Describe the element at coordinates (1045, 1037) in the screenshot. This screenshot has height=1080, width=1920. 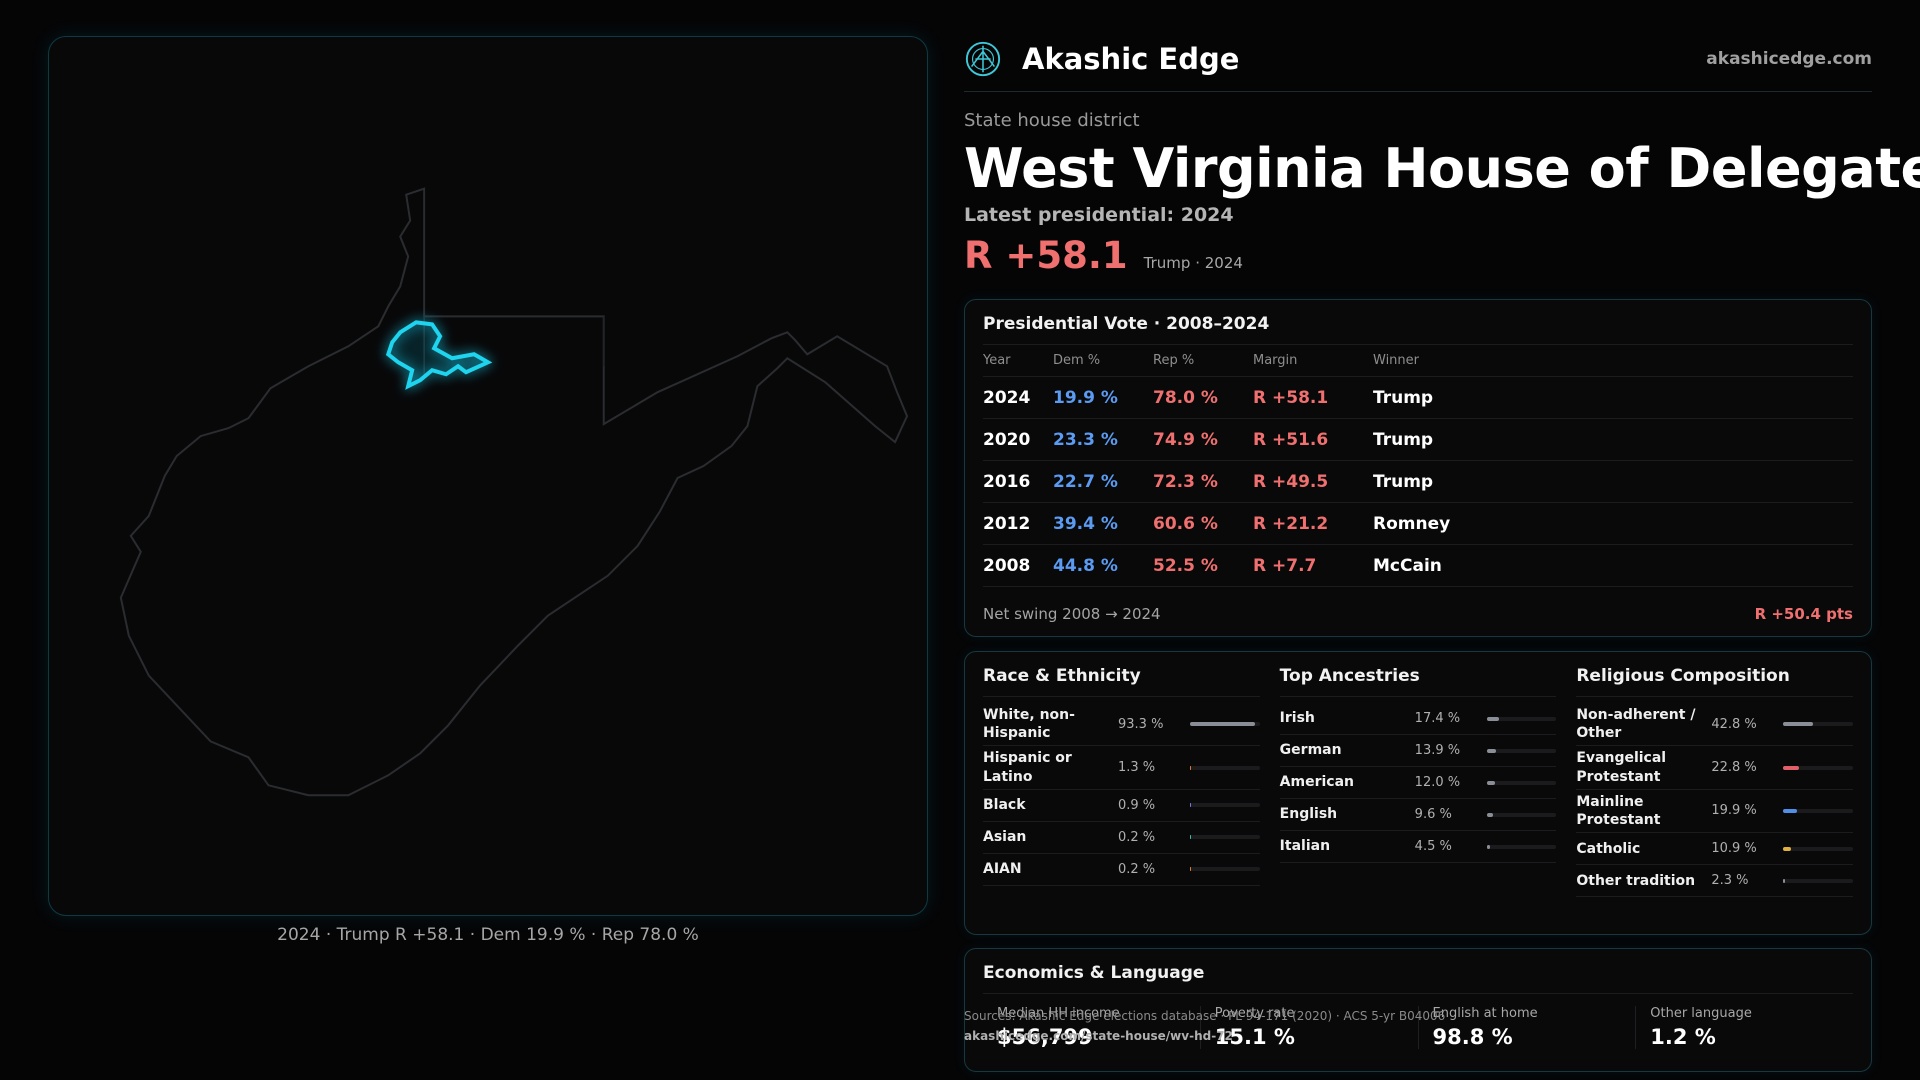
I see `econ-value: $56,799` at that location.